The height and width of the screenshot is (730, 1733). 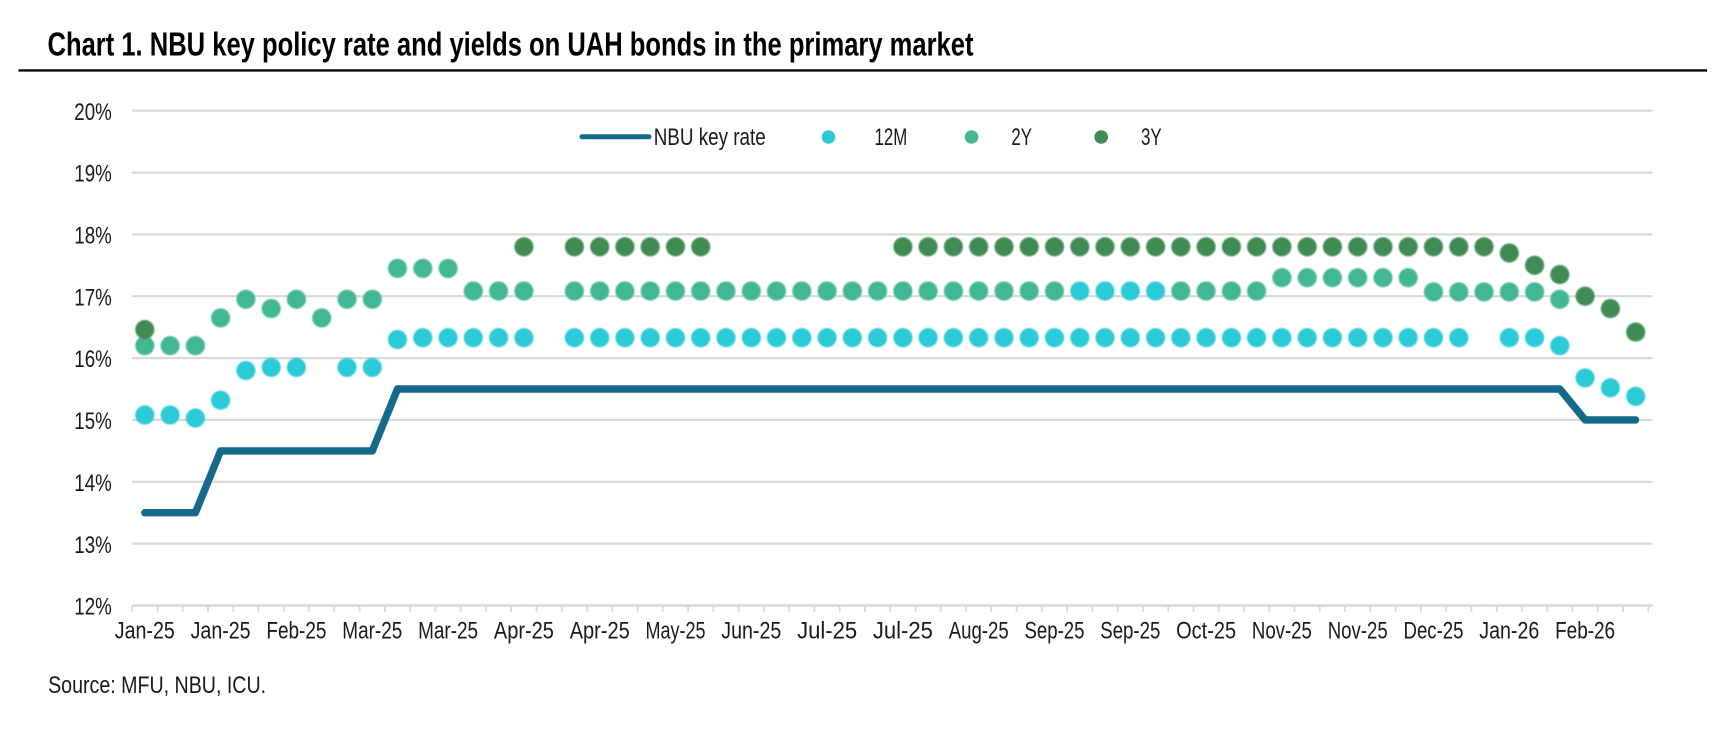 What do you see at coordinates (1151, 137) in the screenshot?
I see `svg-text: 3Y` at bounding box center [1151, 137].